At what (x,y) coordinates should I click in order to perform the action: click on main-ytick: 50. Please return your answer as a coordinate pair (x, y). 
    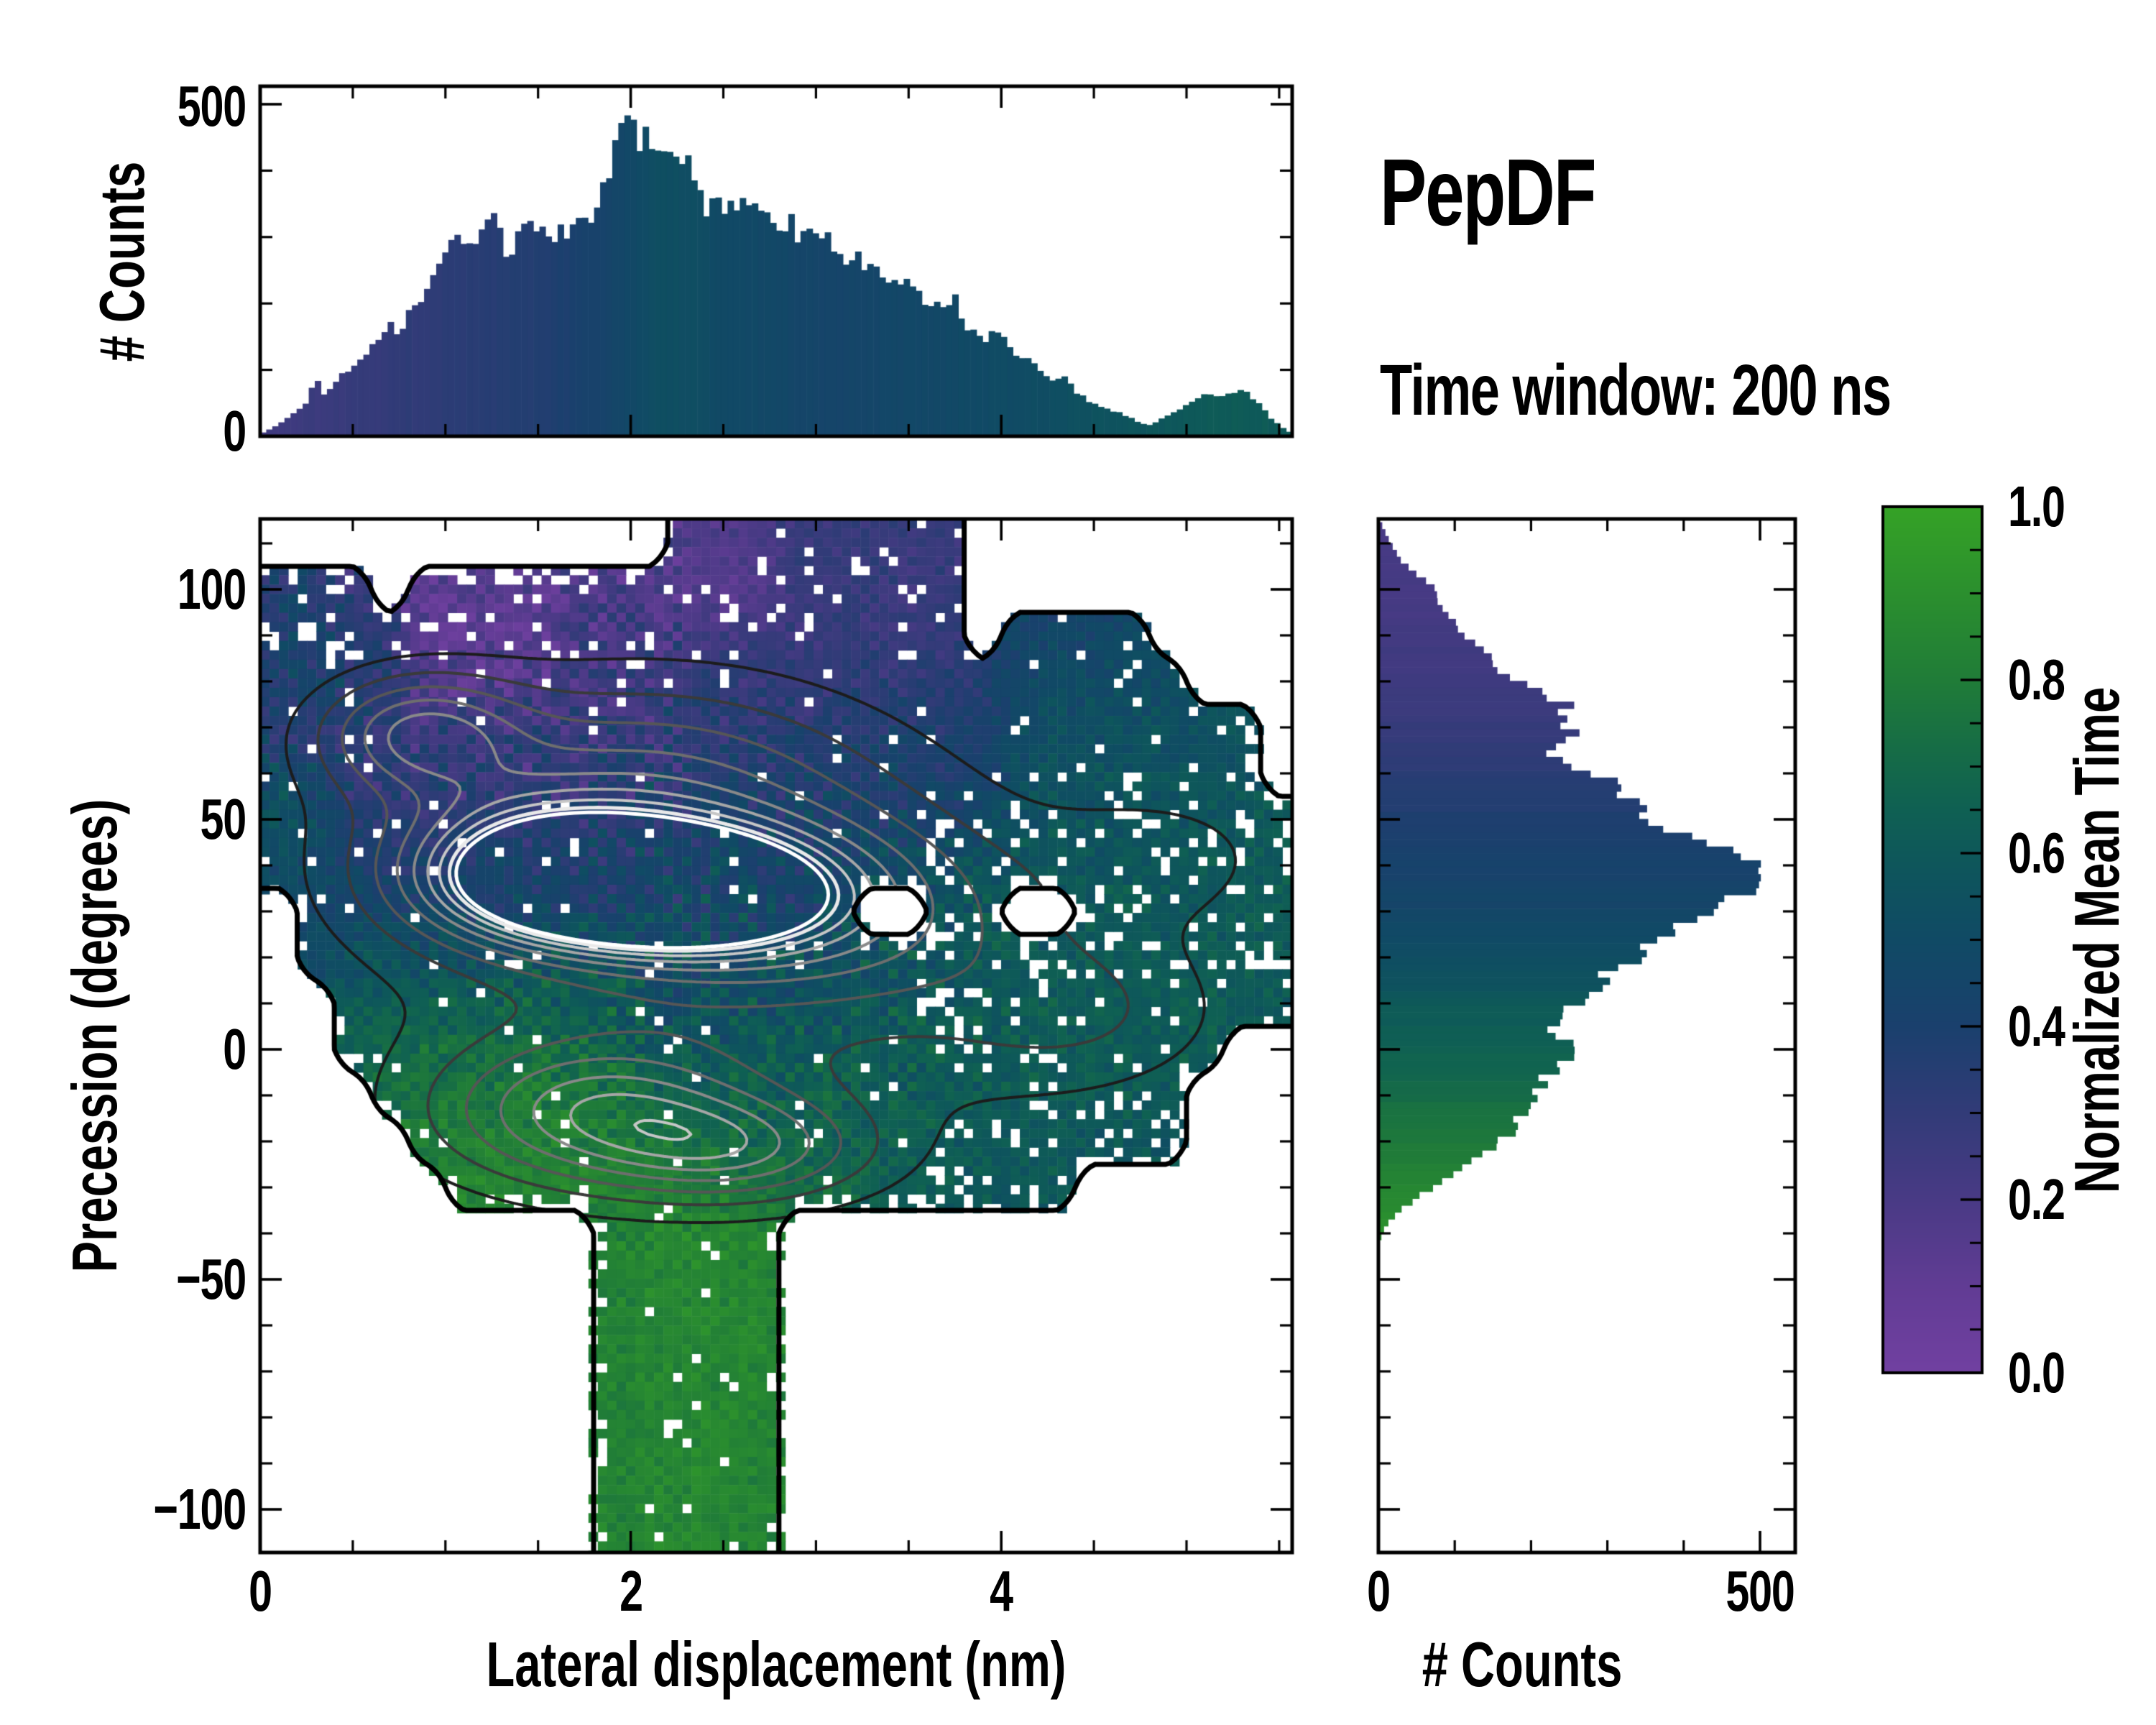
    Looking at the image, I should click on (224, 819).